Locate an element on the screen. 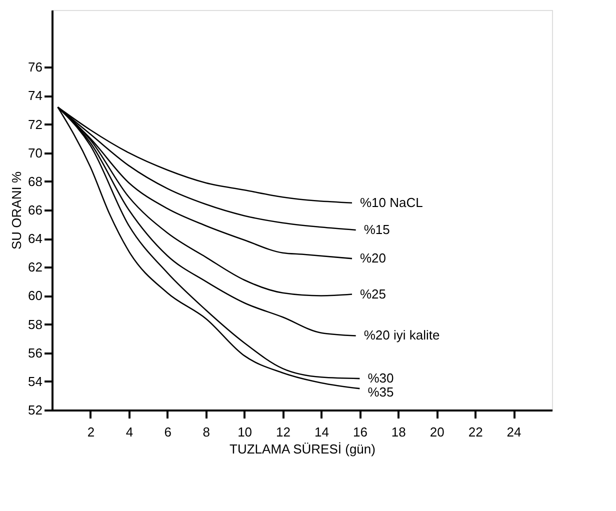 Image resolution: width=616 pixels, height=511 pixels. x-tick-label: 14 is located at coordinates (321, 432).